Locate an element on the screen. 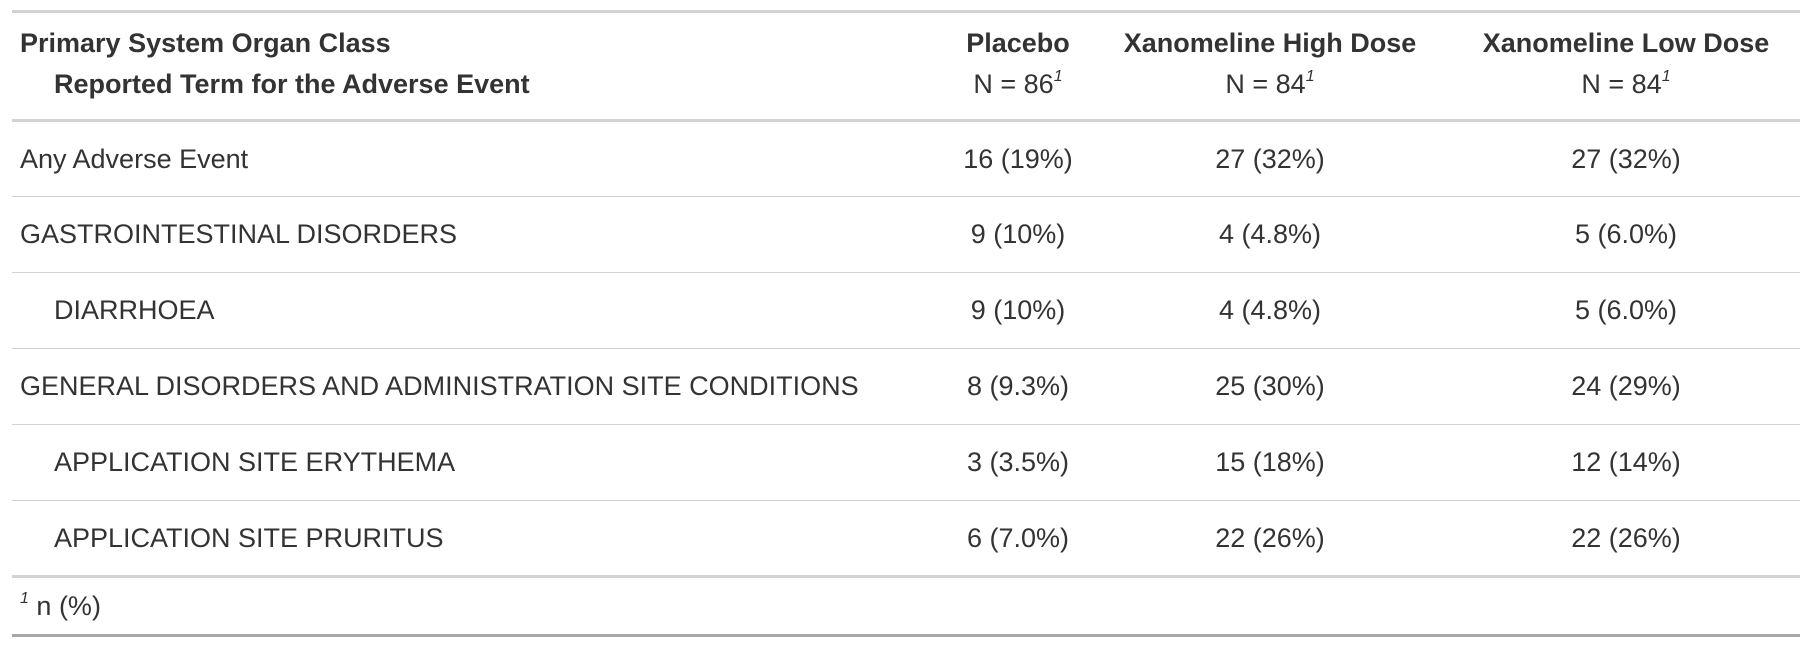 Image resolution: width=1812 pixels, height=648 pixels. stub-header-line: Reported Term for the Adverse Event is located at coordinates (292, 84).